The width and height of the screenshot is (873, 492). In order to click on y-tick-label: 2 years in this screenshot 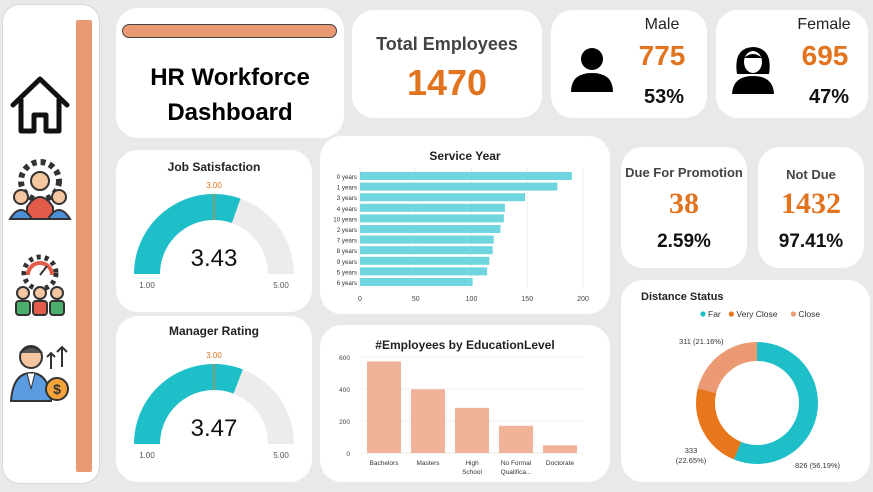, I will do `click(347, 230)`.